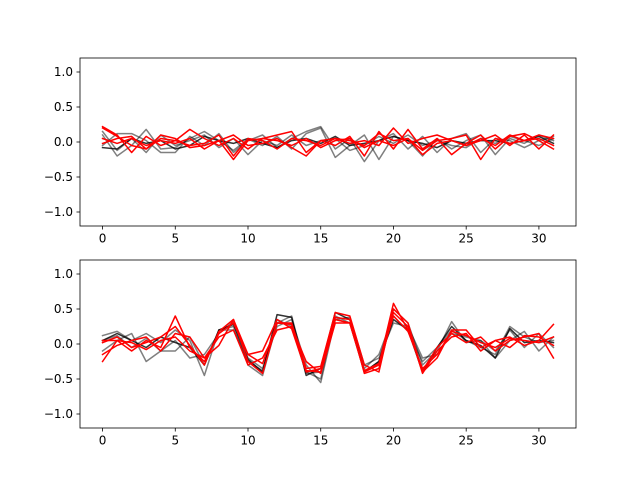  I want to click on black-series-line, so click(328, 144).